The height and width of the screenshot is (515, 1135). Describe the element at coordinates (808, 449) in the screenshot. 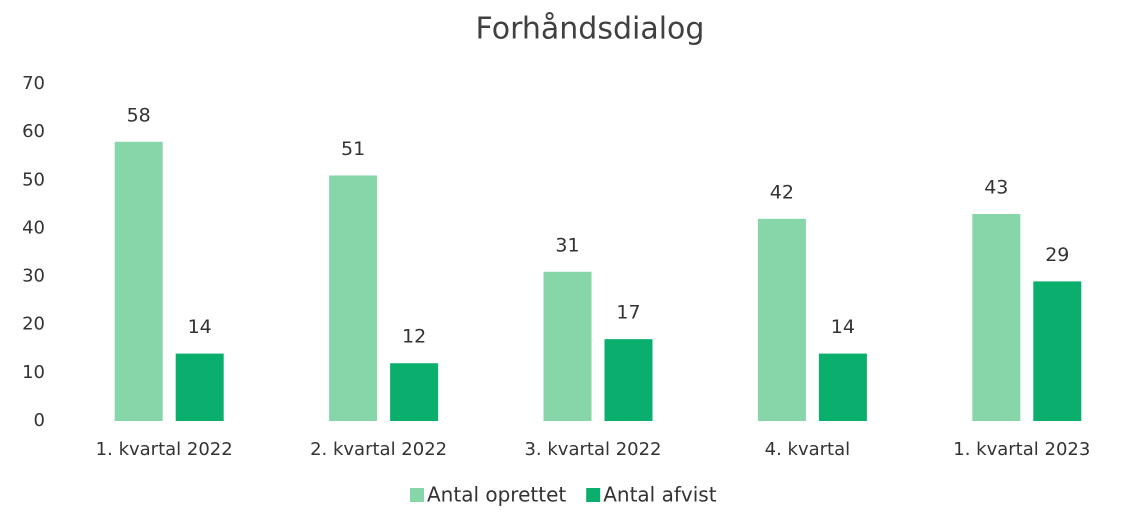

I see `x-tick-label: 4. kvartal` at that location.